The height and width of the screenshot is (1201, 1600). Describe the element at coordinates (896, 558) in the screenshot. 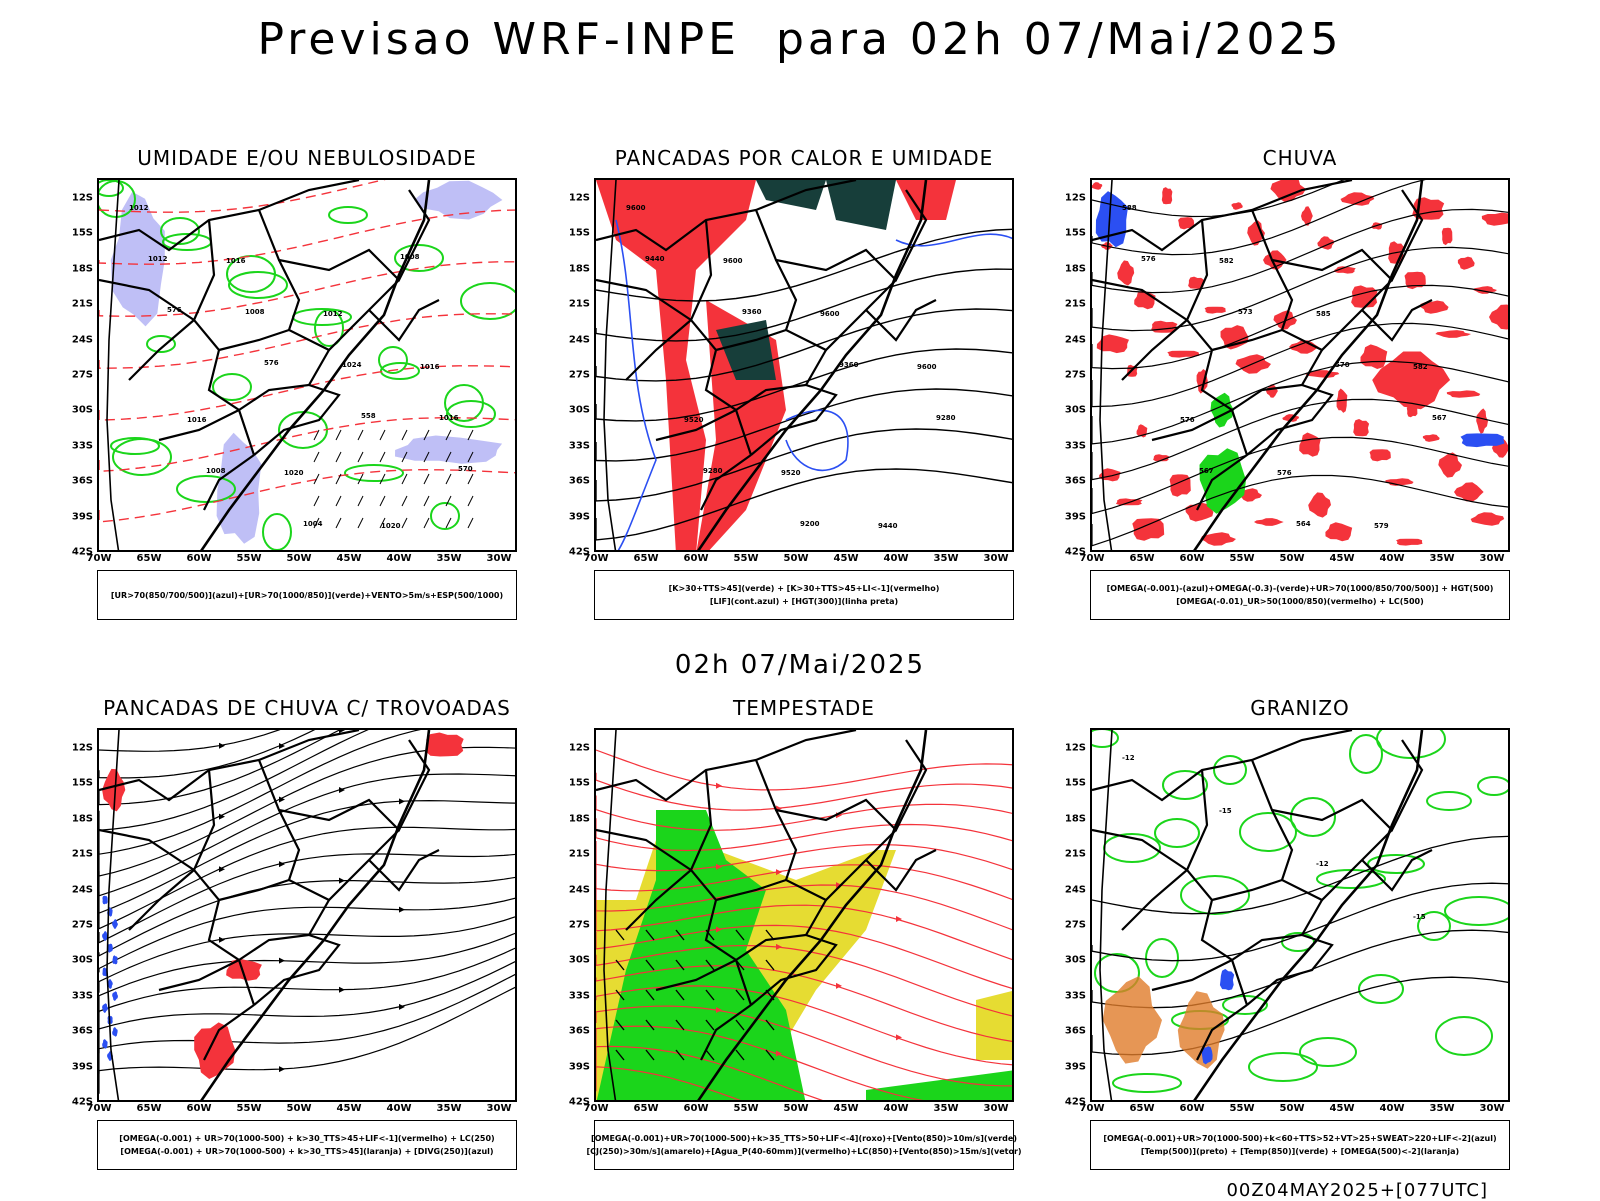

I see `longitude-label: 40W` at that location.